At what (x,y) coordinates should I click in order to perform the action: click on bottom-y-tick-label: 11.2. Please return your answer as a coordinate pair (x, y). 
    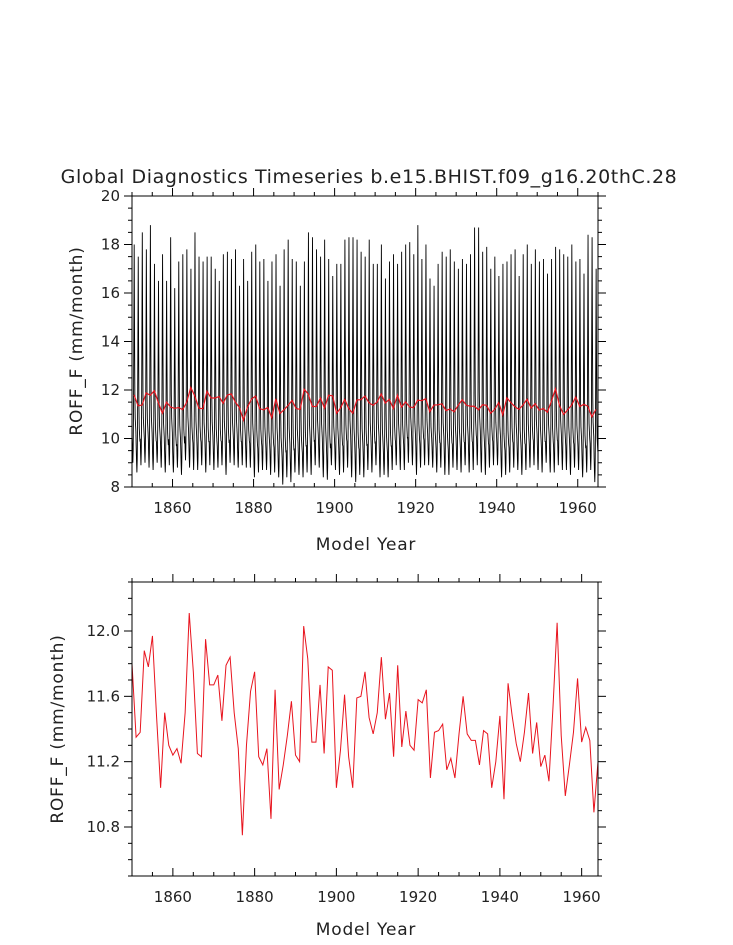
    Looking at the image, I should click on (103, 762).